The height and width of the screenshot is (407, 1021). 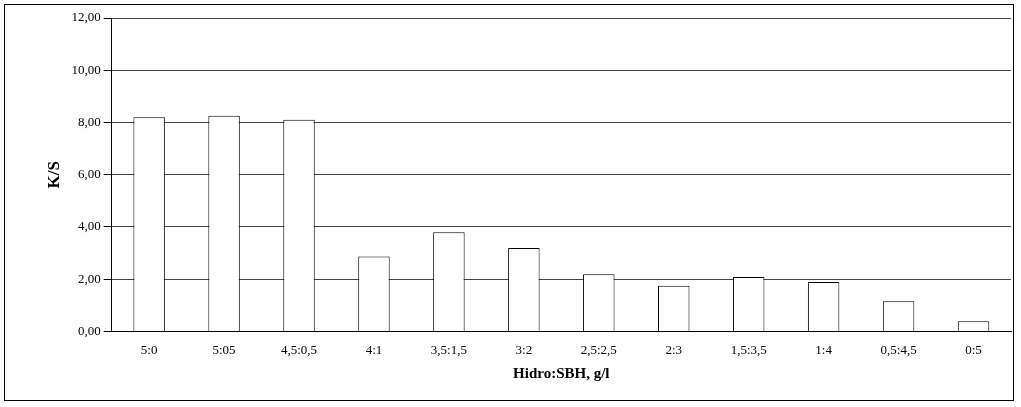 I want to click on y-tick-label: 0,00, so click(x=89, y=330).